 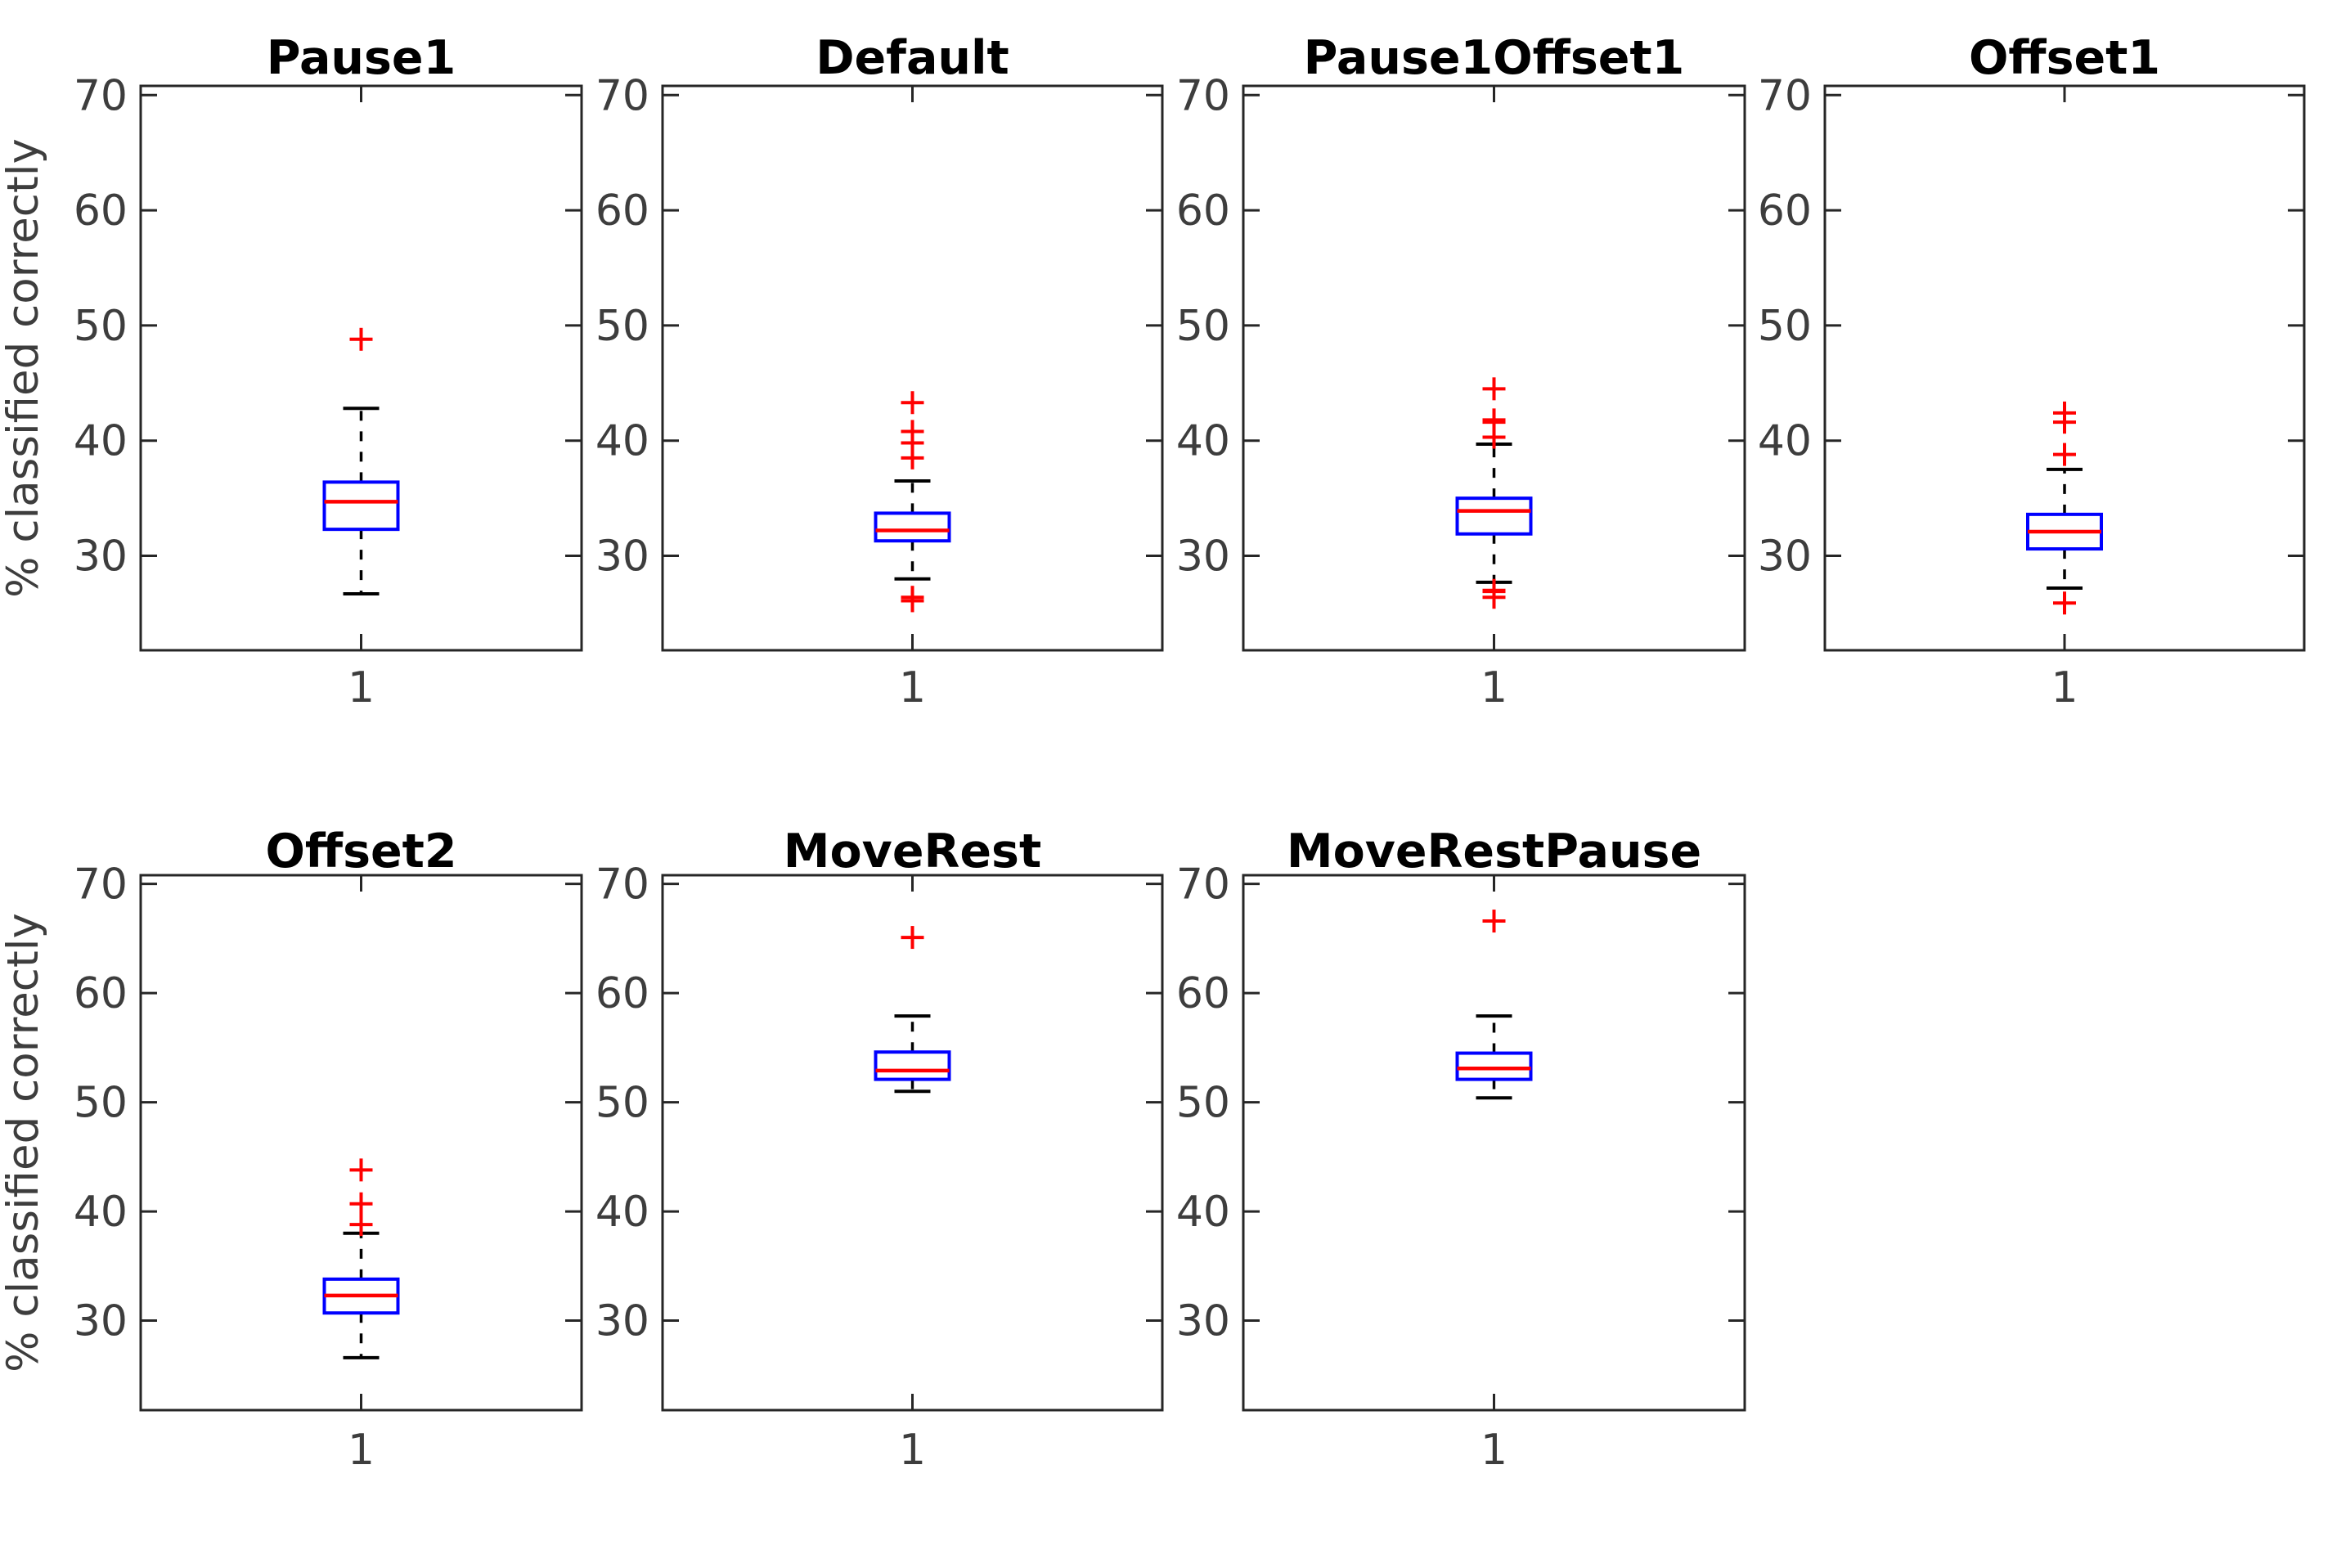 I want to click on subplot-Default: 30 40 50 60 70 Default 1, so click(x=879, y=371).